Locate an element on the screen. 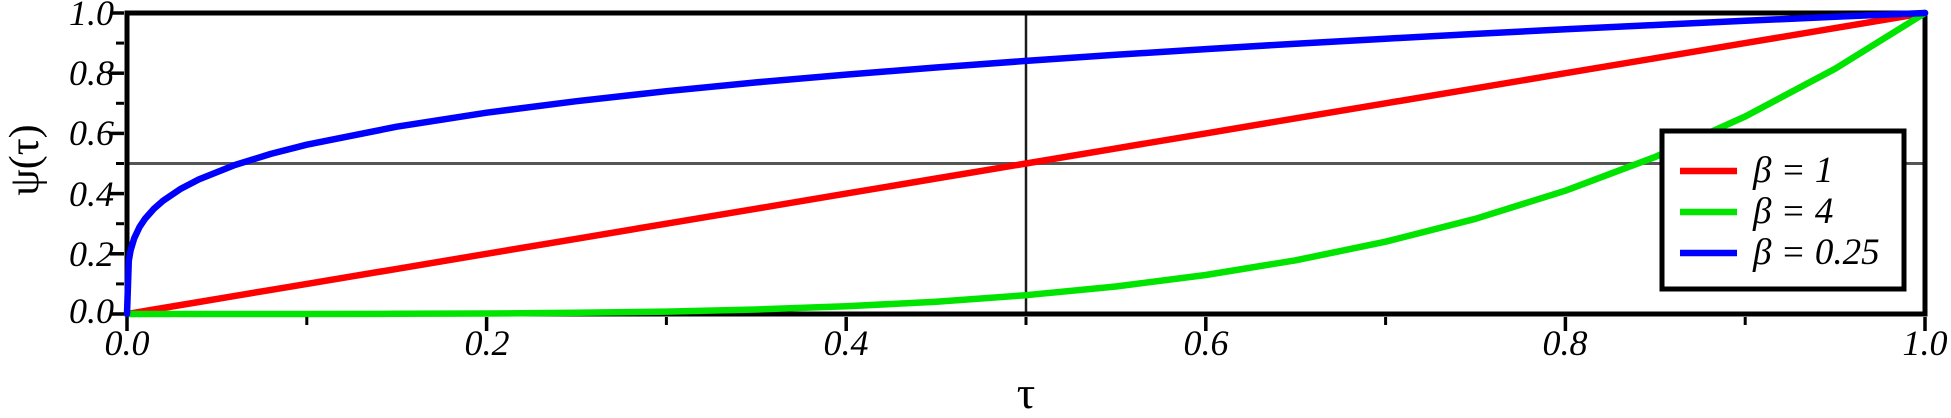  x-tick-label: 0.0 is located at coordinates (127, 343).